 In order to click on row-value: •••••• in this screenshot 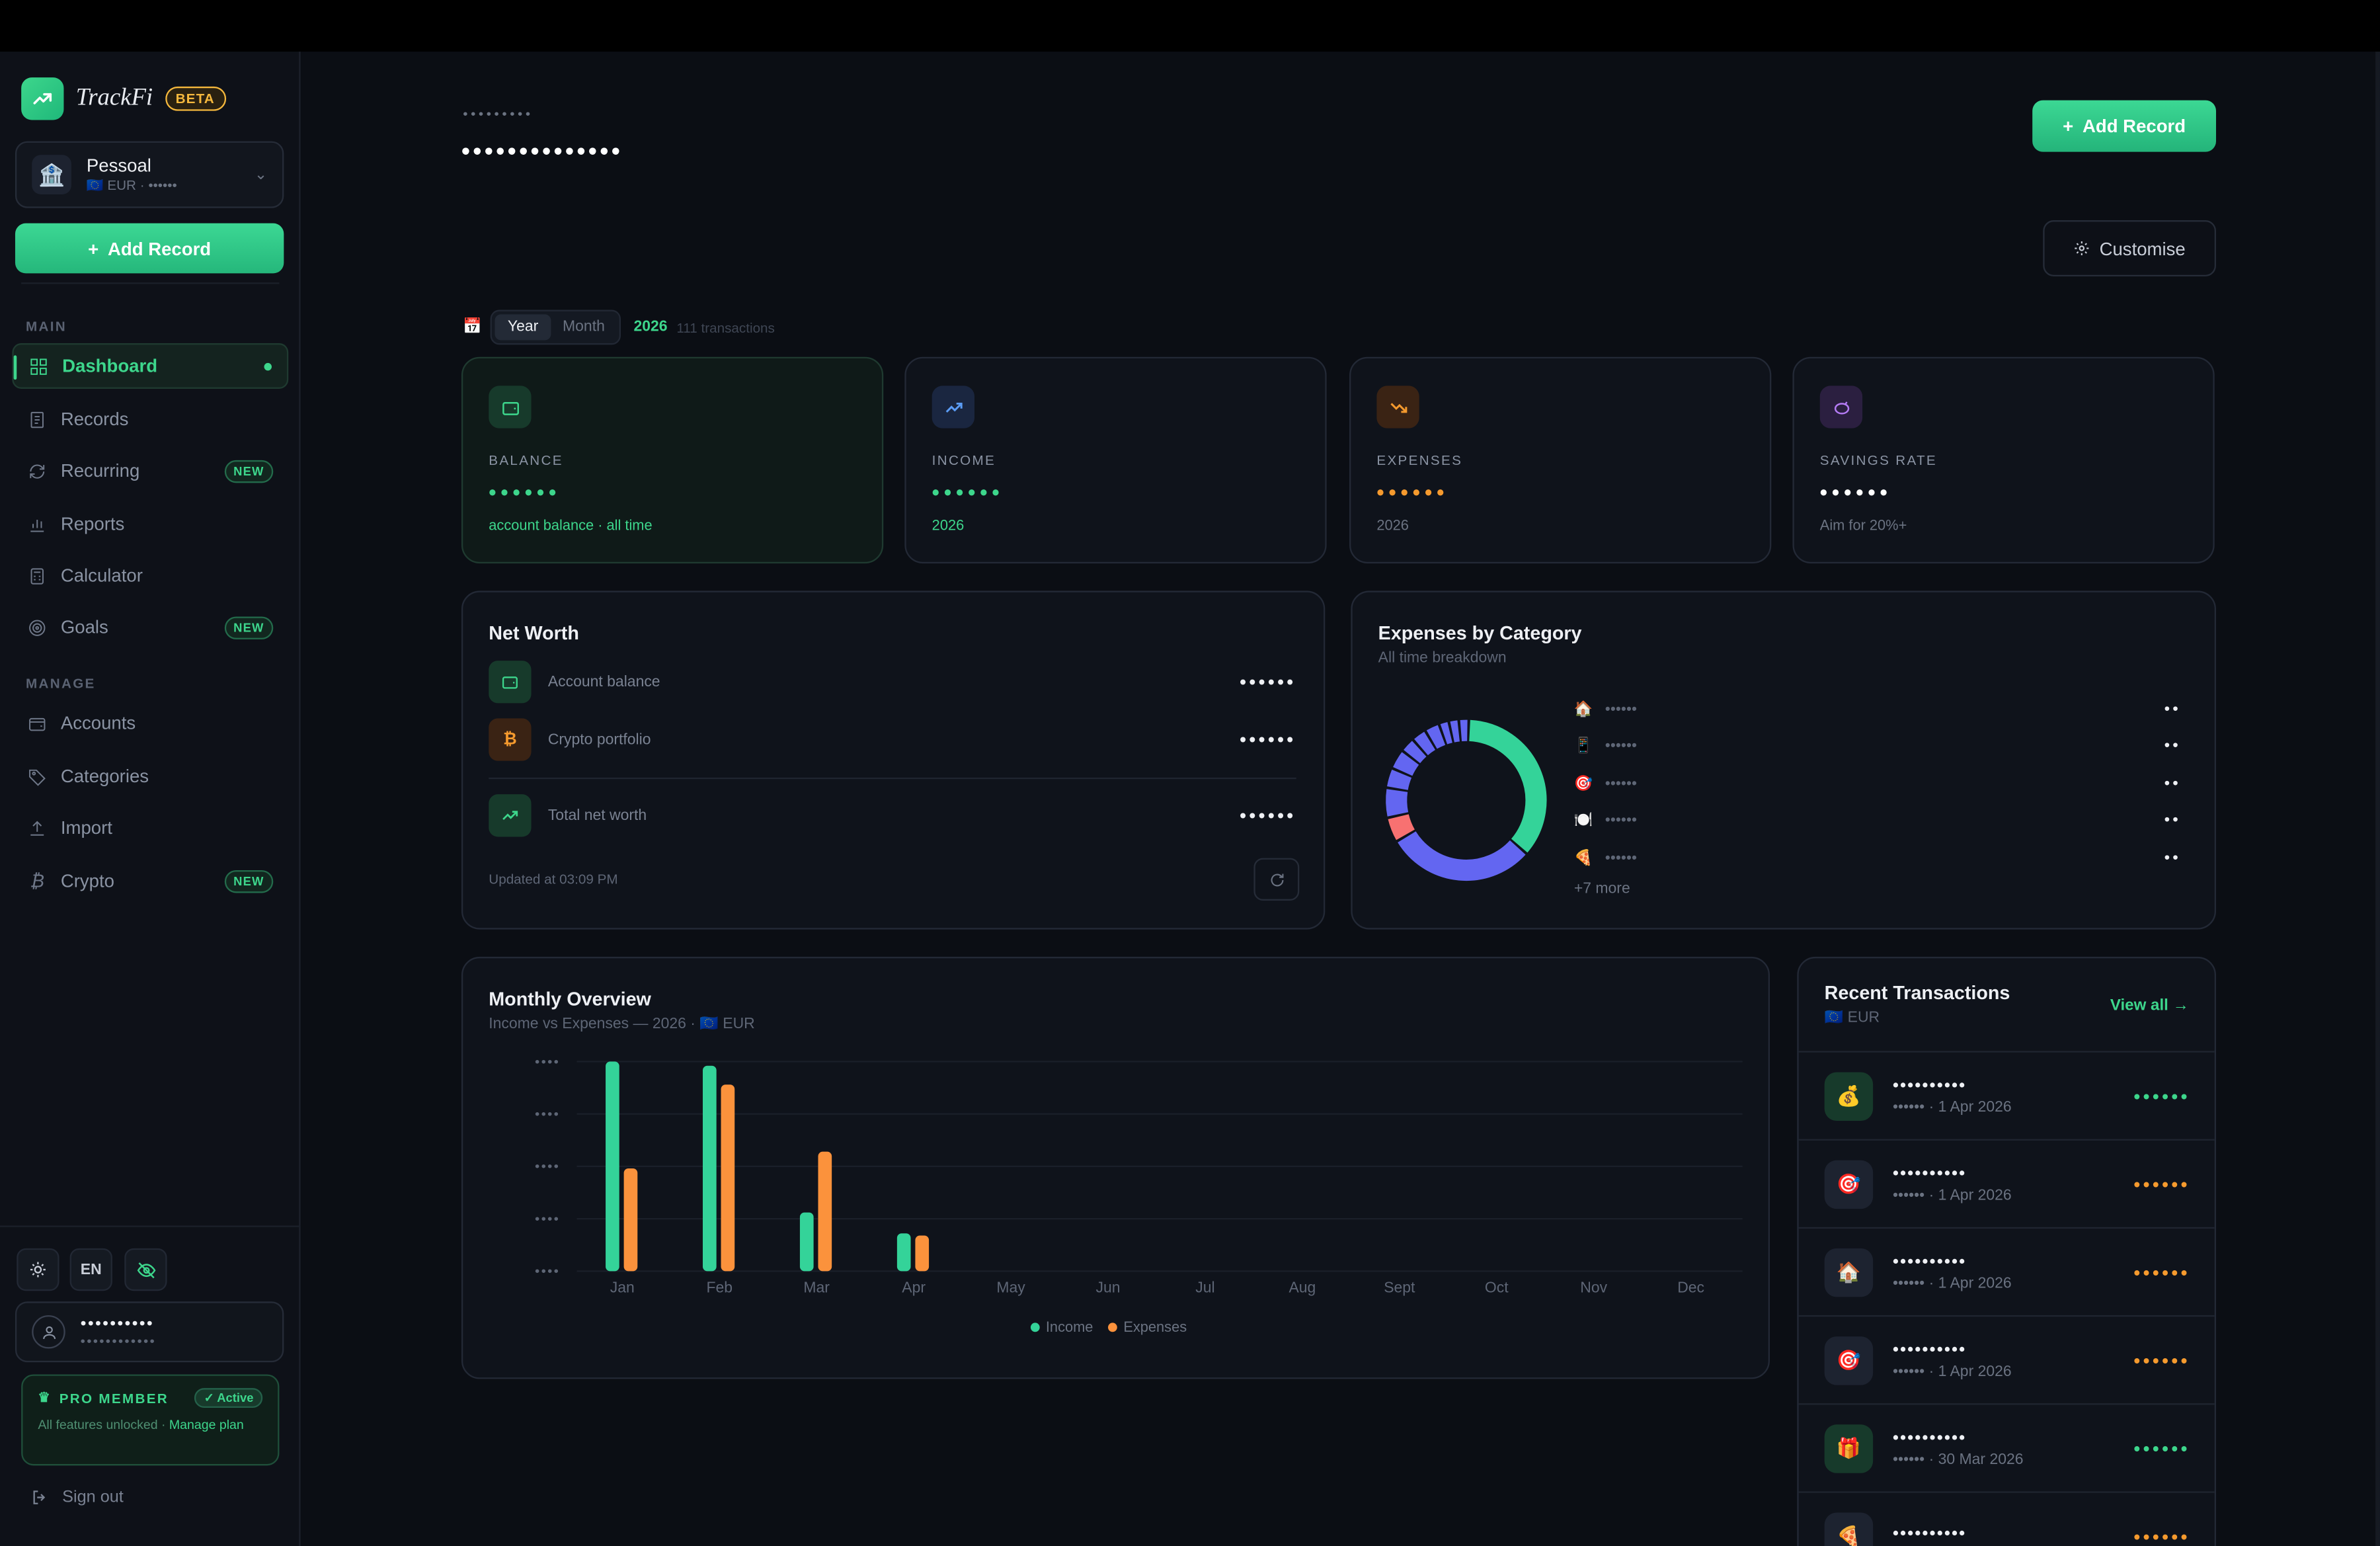, I will do `click(1268, 816)`.